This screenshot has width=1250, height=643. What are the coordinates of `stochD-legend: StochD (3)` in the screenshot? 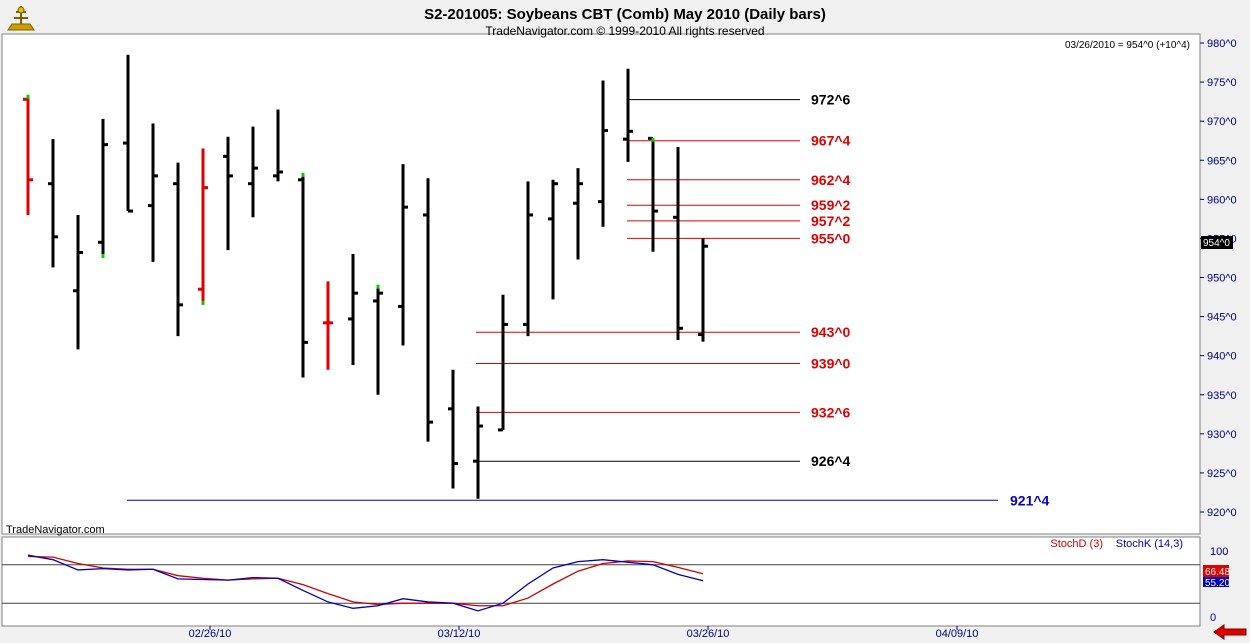 It's located at (1076, 544).